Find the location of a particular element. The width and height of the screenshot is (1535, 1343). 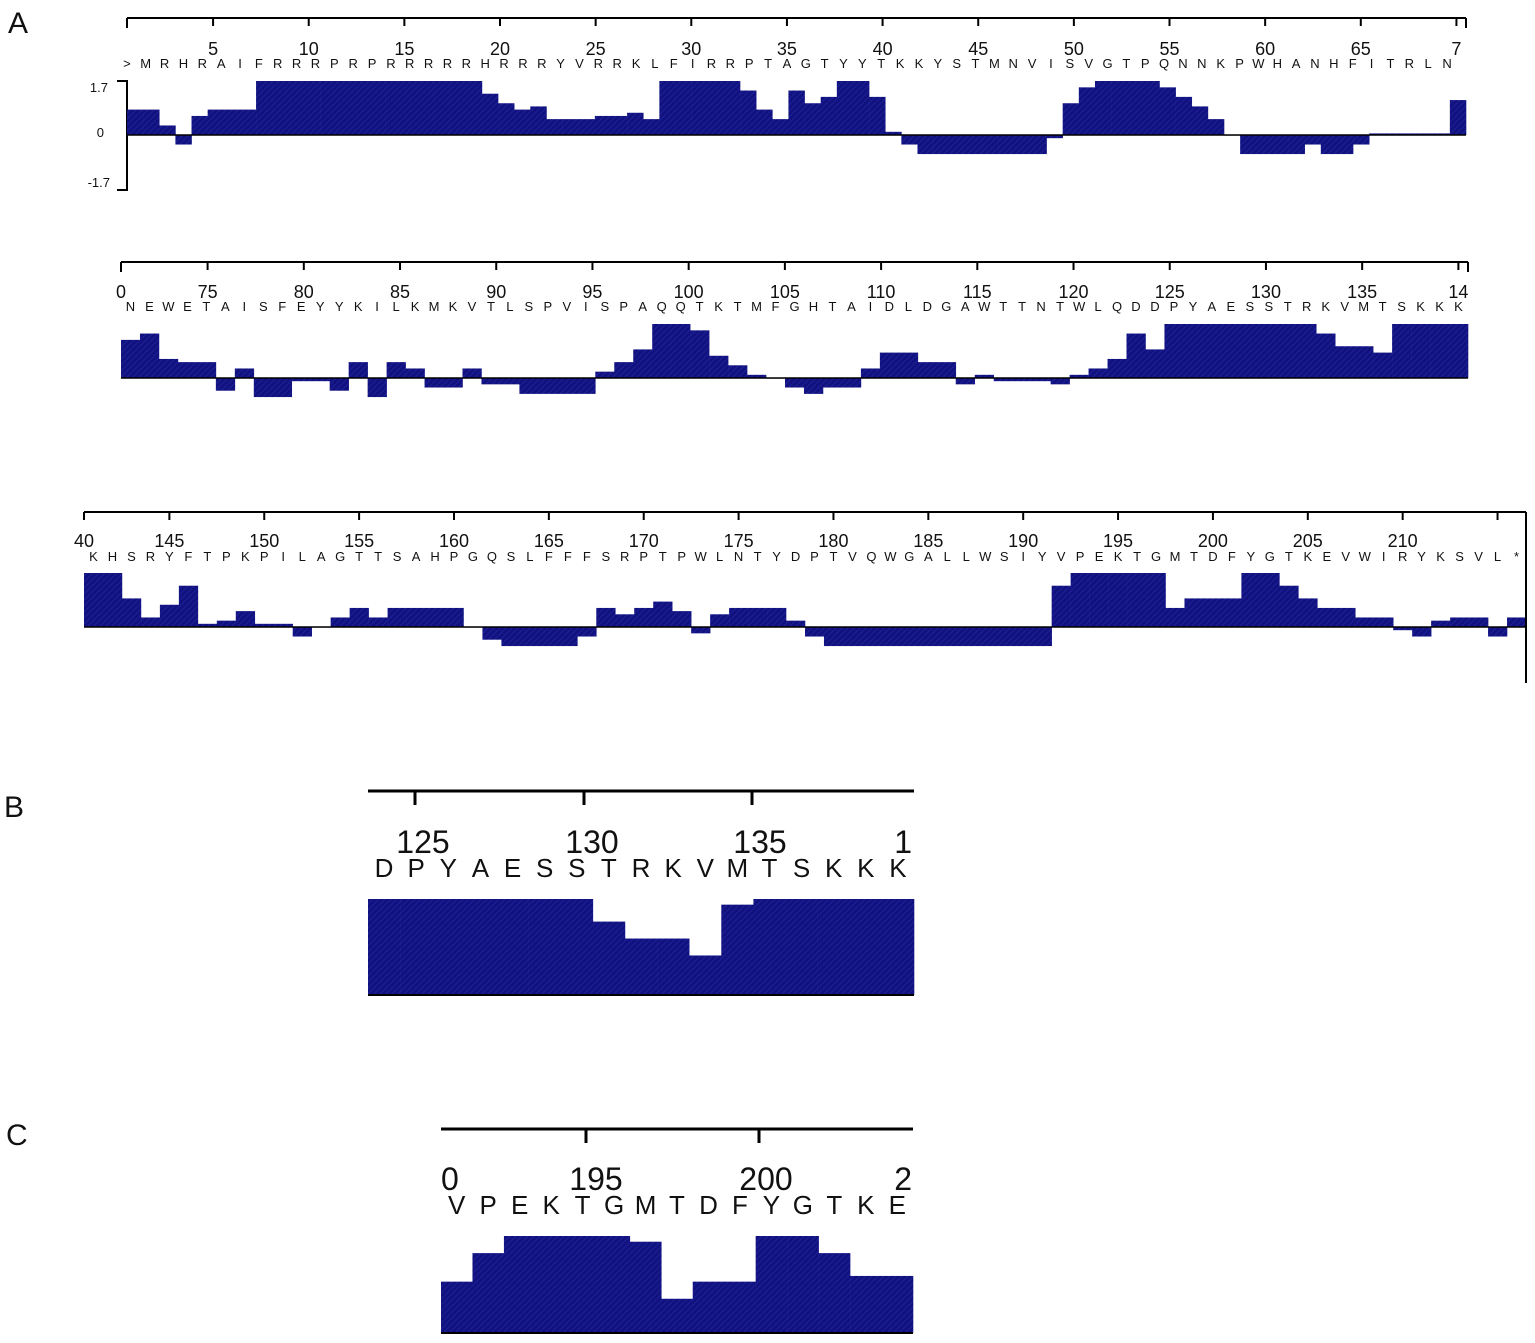

position-tick-label: 85 is located at coordinates (400, 292).